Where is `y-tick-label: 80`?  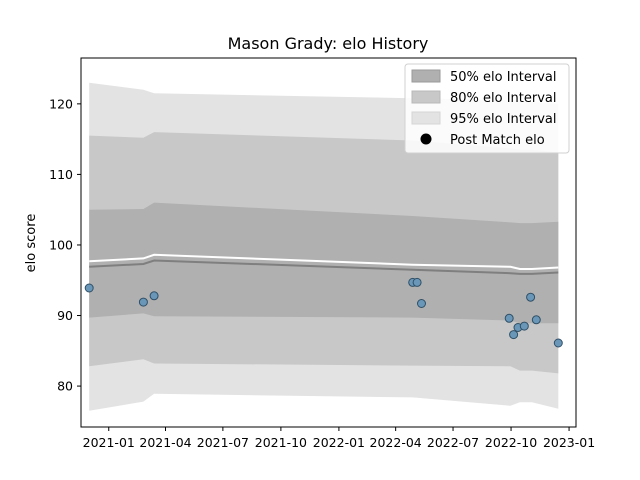
y-tick-label: 80 is located at coordinates (65, 386).